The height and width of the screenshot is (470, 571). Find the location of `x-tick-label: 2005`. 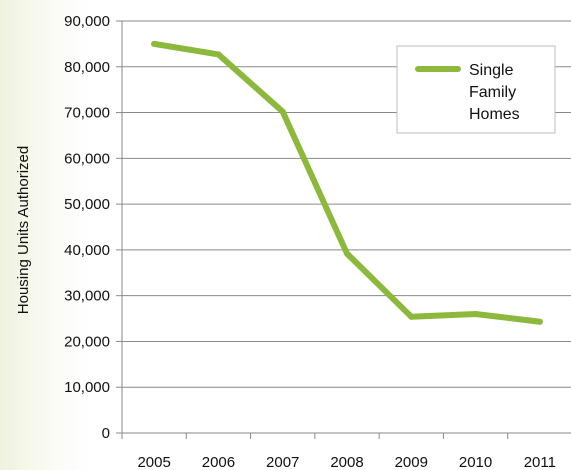

x-tick-label: 2005 is located at coordinates (153, 462).